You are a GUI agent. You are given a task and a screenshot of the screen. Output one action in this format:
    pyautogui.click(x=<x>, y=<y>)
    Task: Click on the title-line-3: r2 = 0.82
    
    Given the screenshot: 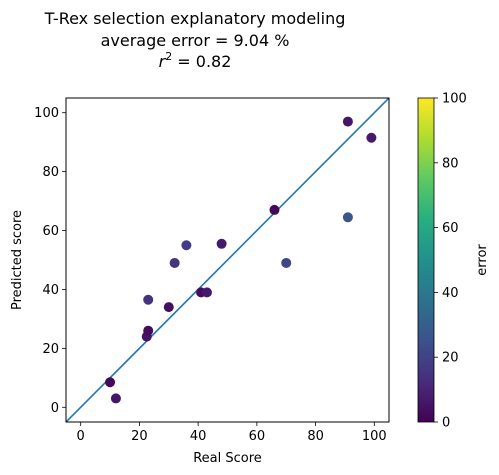 What is the action you would take?
    pyautogui.click(x=195, y=60)
    